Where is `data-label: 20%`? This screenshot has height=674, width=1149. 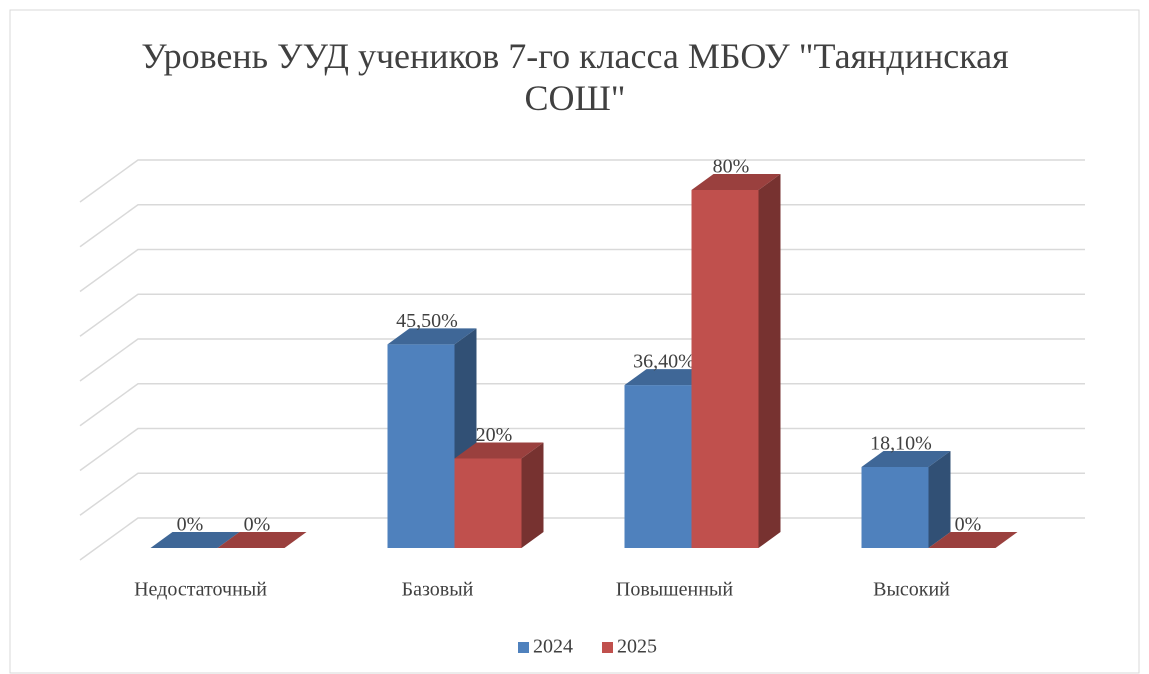
data-label: 20% is located at coordinates (494, 435).